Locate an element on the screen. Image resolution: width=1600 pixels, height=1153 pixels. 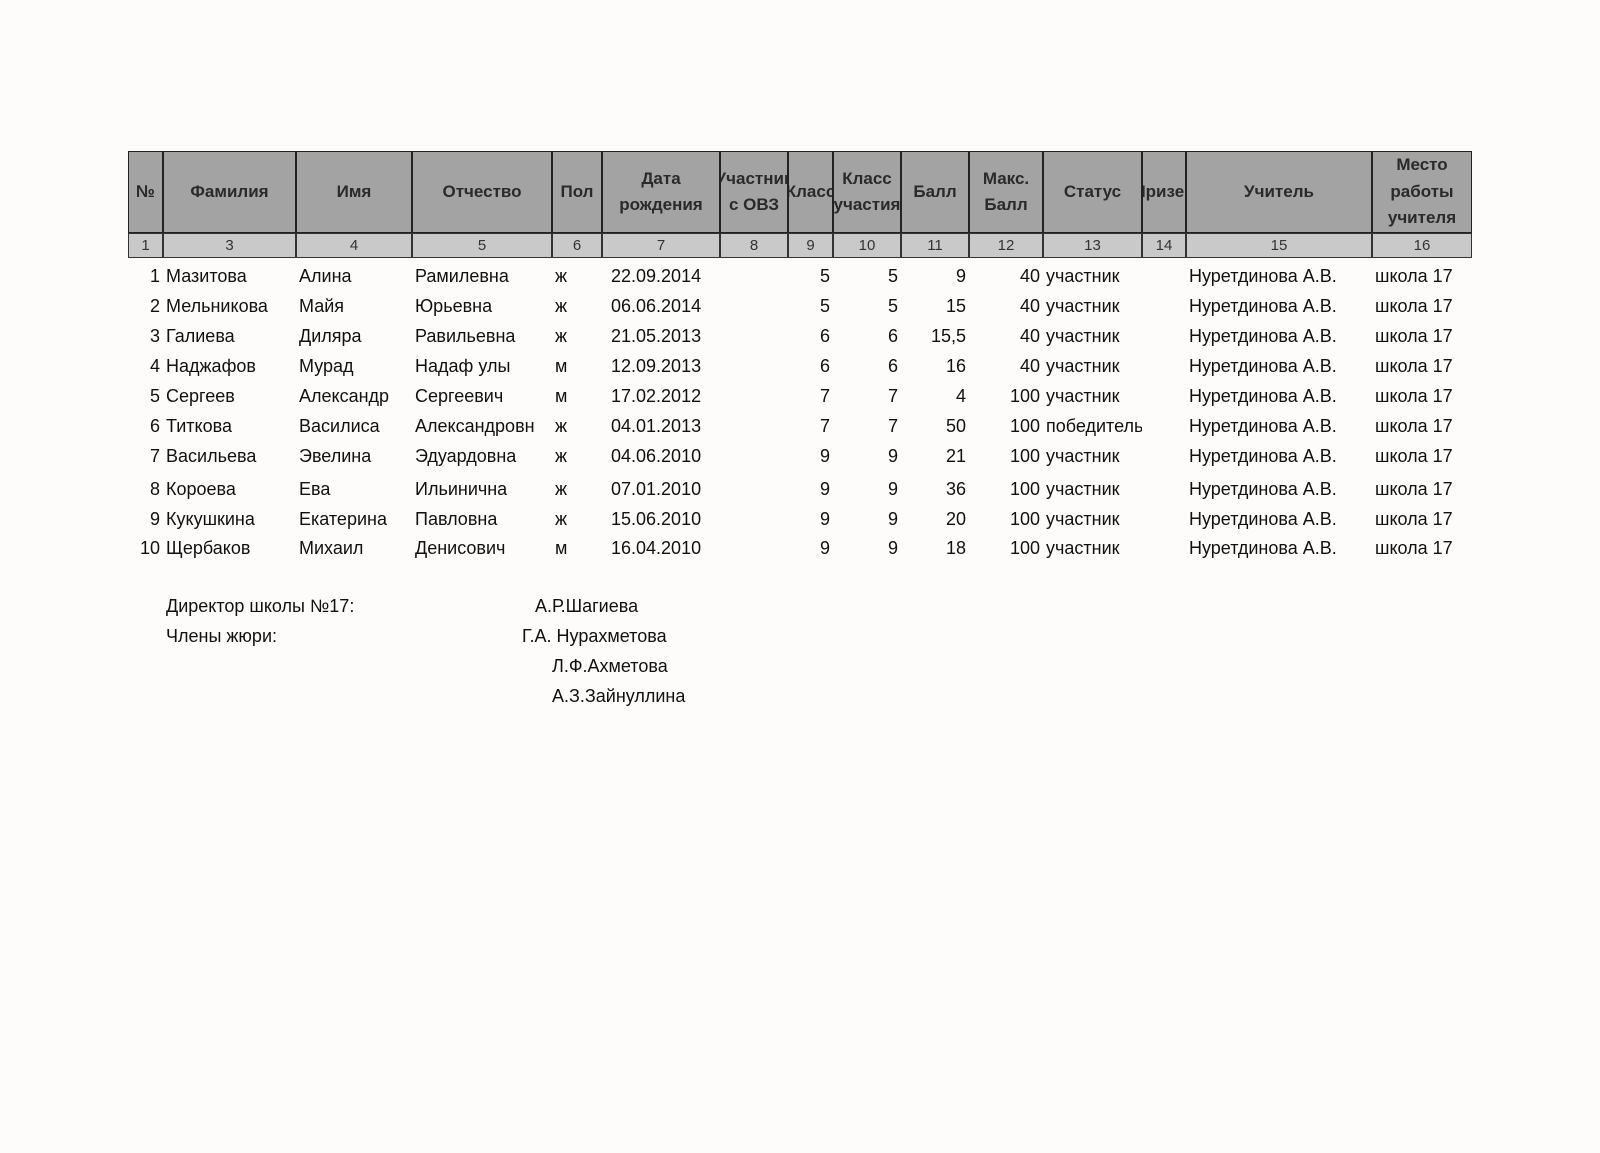
column-number: 8 is located at coordinates (754, 245).